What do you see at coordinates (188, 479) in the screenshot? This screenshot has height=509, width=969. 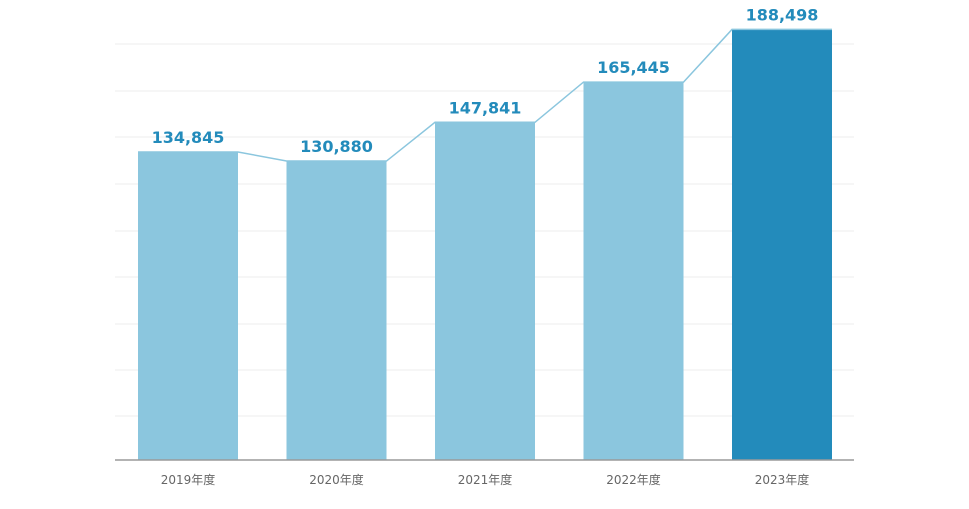 I see `tick-label-2019年度: 2019年度` at bounding box center [188, 479].